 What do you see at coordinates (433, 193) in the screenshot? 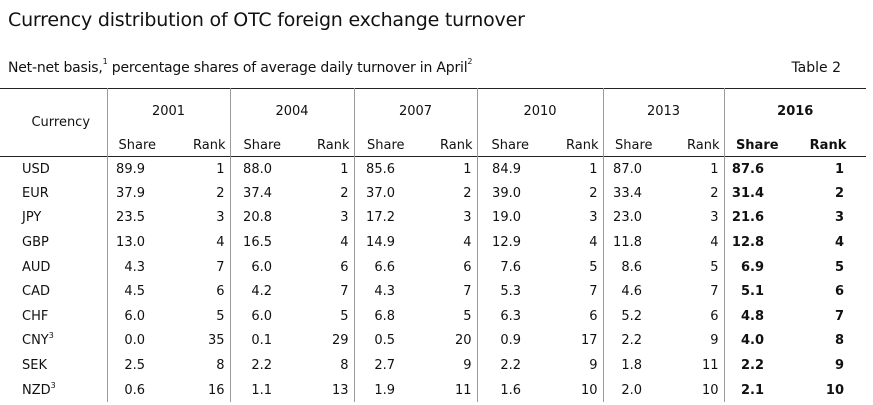
I see `table-row: EUR 37.9 2 37.4 2 37.0 2 39.0 2 33.4 2 31.4 2` at bounding box center [433, 193].